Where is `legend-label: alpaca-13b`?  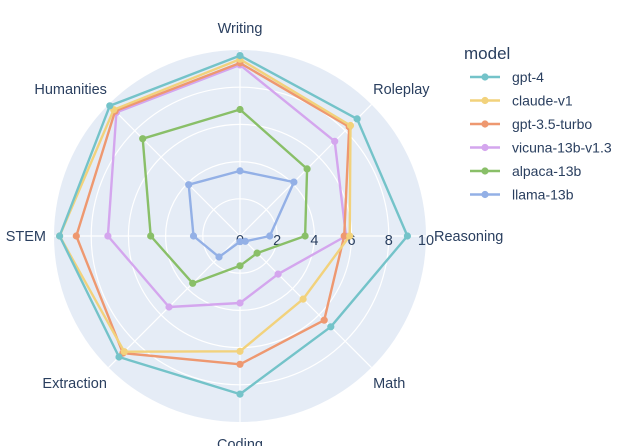 legend-label: alpaca-13b is located at coordinates (546, 171).